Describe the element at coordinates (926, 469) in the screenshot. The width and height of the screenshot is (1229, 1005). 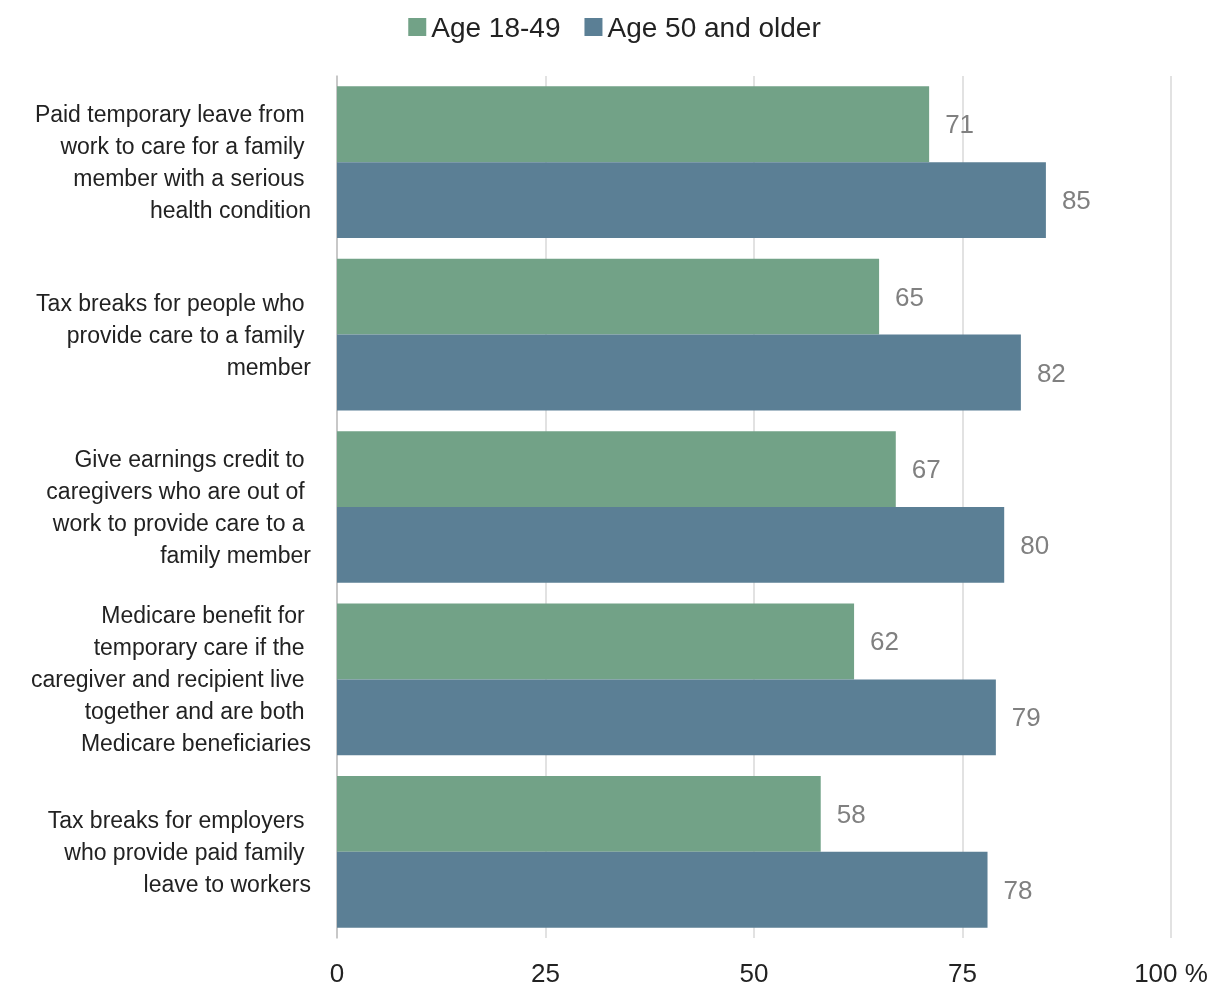
I see `data-label: 67` at that location.